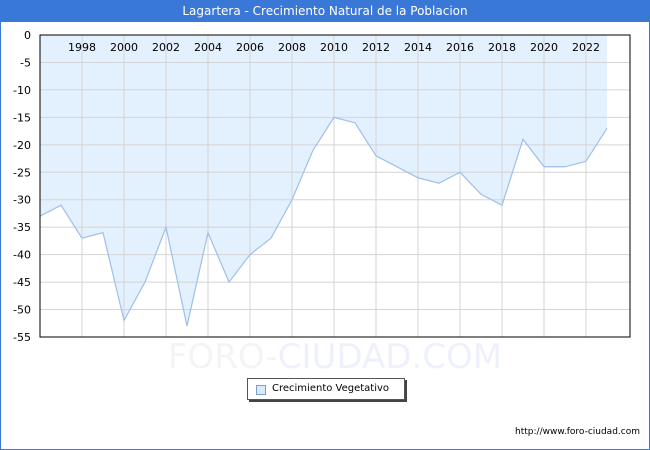 The height and width of the screenshot is (450, 650). What do you see at coordinates (22, 200) in the screenshot?
I see `y-tick-label: -30` at bounding box center [22, 200].